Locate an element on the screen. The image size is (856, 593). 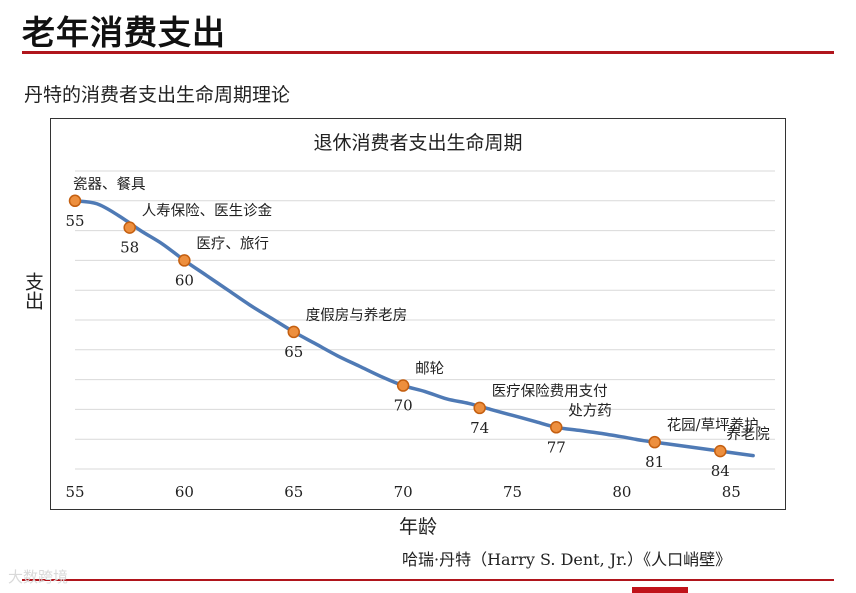
annotation-label: 养老院 is located at coordinates (748, 434).